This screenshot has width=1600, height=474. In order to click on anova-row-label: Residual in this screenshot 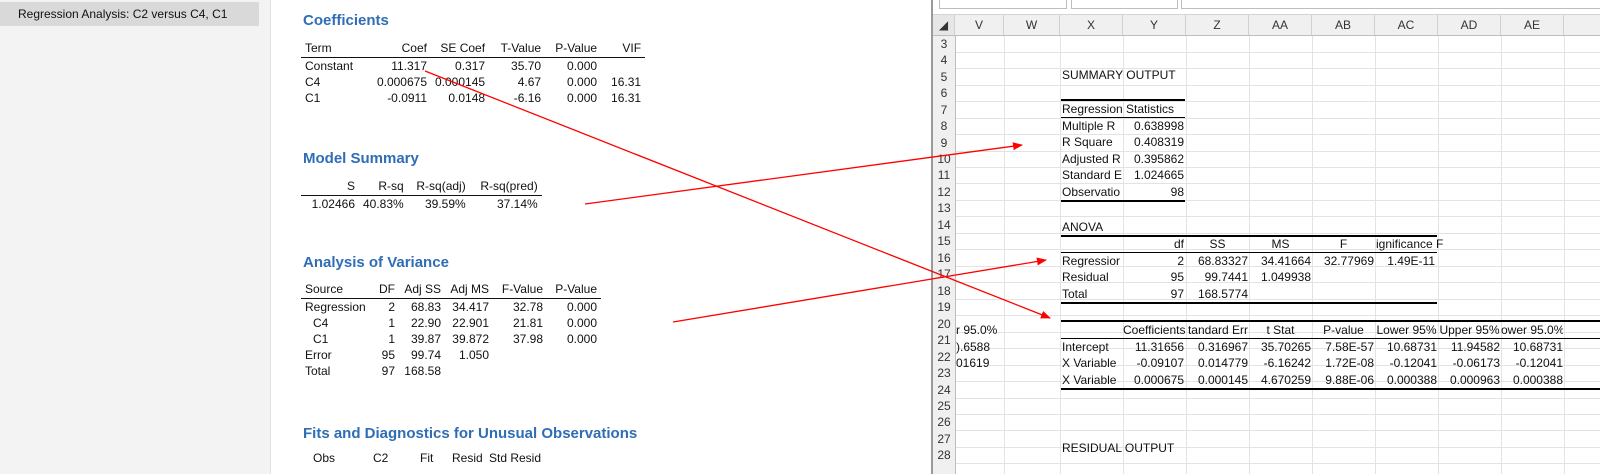, I will do `click(1085, 277)`.